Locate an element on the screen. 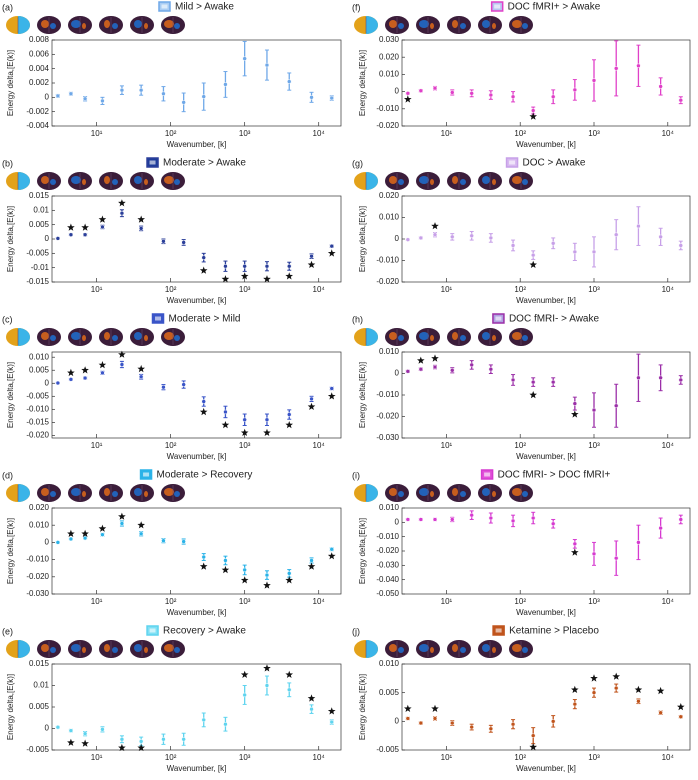 Image resolution: width=698 pixels, height=780 pixels. panel-label: (f) is located at coordinates (356, 7).